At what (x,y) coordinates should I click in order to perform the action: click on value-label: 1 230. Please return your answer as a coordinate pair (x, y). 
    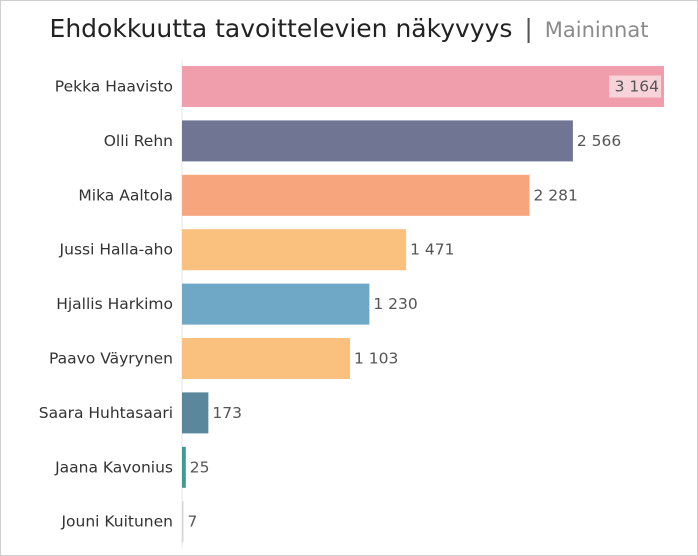
    Looking at the image, I should click on (395, 304).